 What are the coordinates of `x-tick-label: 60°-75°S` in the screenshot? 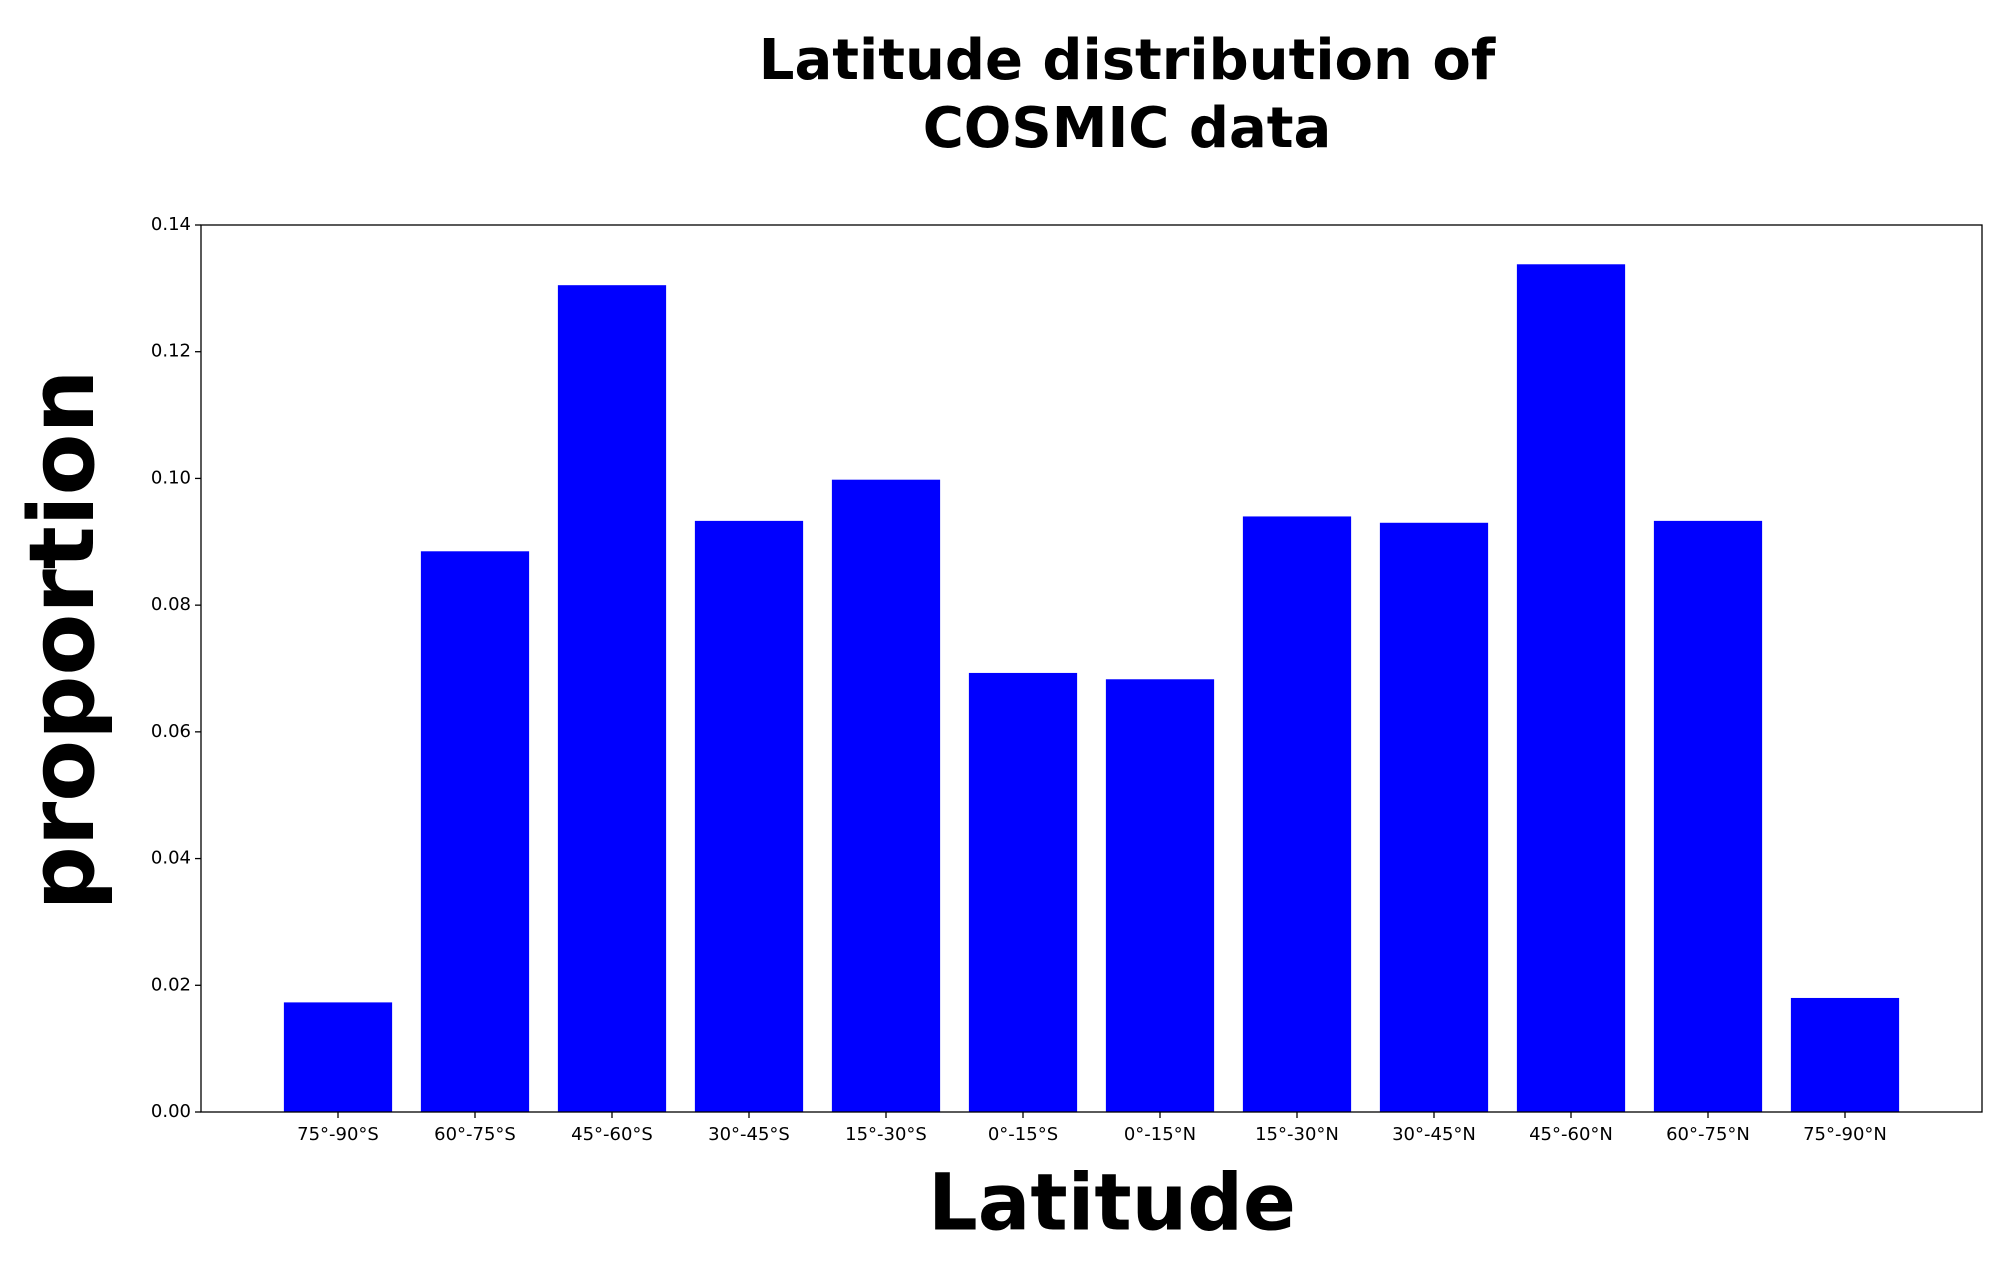 It's located at (475, 1134).